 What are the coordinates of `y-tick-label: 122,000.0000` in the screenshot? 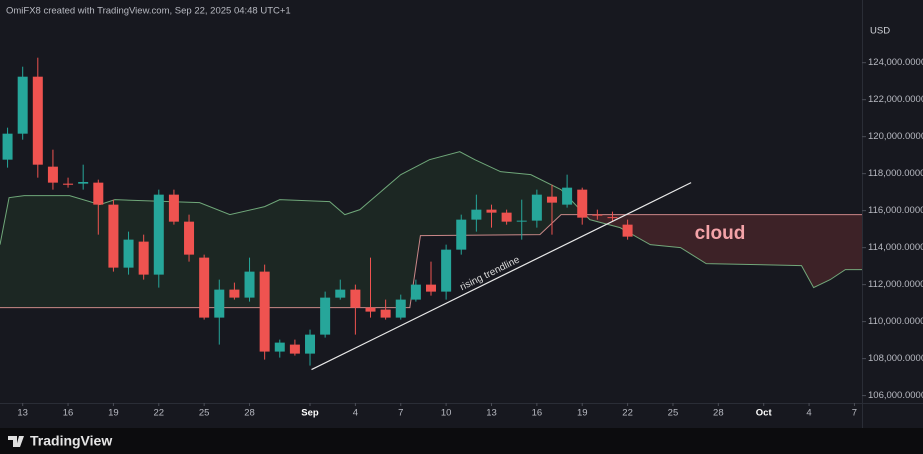 It's located at (895, 99).